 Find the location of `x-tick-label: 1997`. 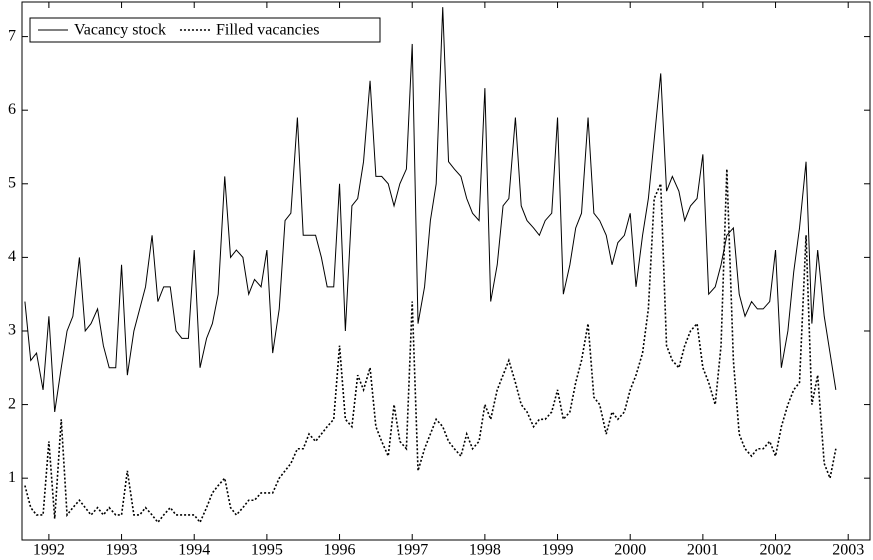

x-tick-label: 1997 is located at coordinates (412, 550).